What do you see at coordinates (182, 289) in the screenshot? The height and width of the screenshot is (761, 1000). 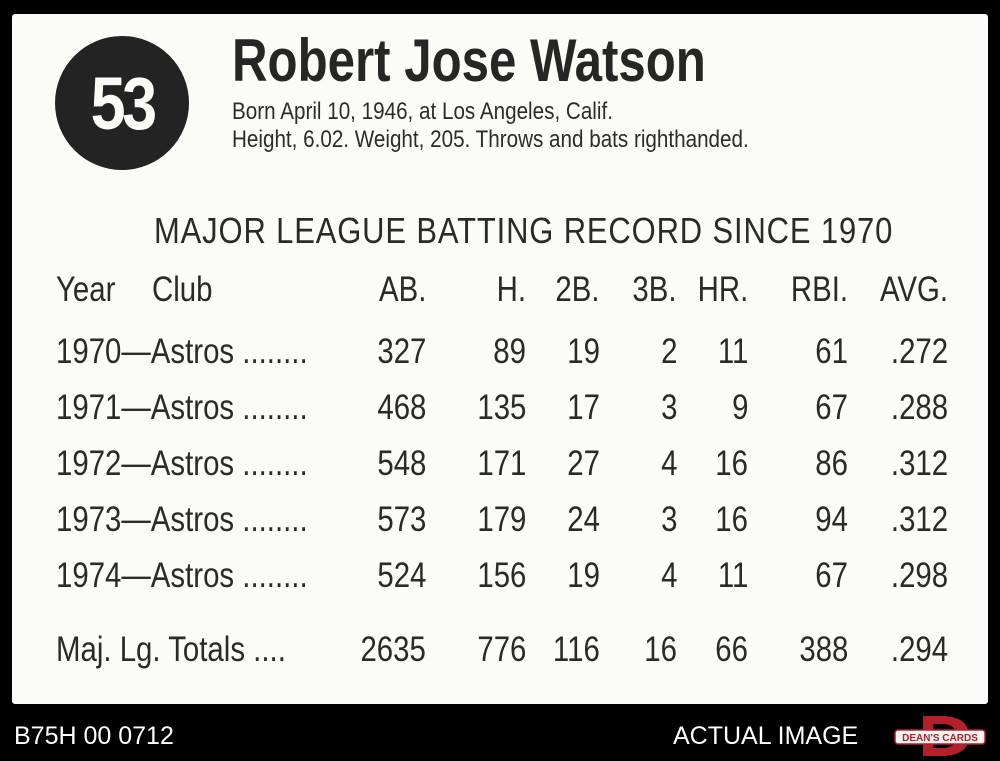 I see `header-club: Club` at bounding box center [182, 289].